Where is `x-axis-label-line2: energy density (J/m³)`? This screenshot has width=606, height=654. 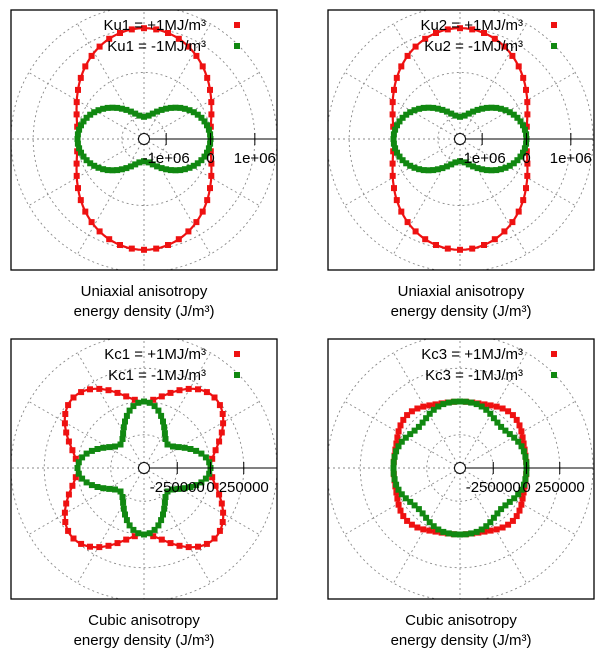
x-axis-label-line2: energy density (J/m³) is located at coordinates (144, 311).